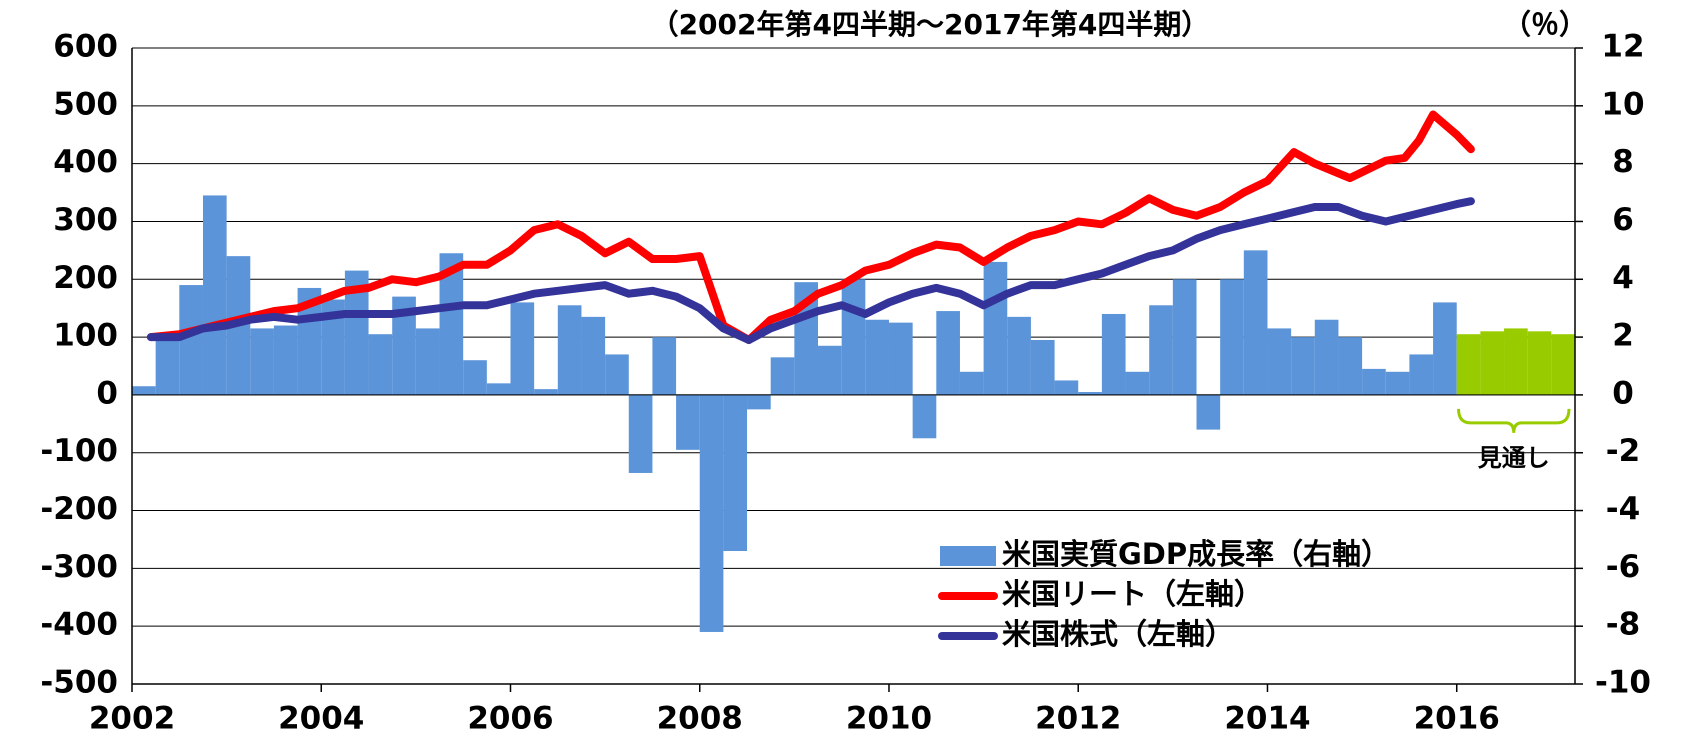 This screenshot has height=752, width=1682. I want to click on annotation: 見通し, so click(1514, 458).